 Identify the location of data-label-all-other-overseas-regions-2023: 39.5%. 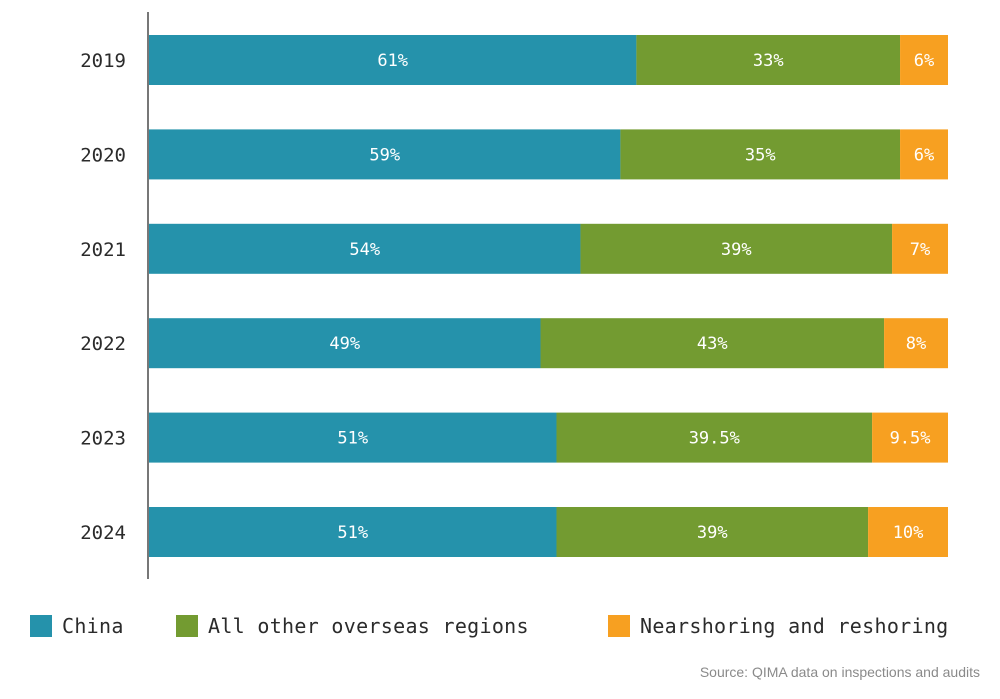
(714, 439).